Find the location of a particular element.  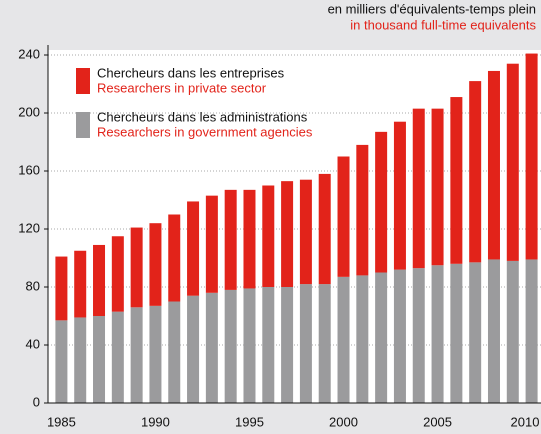

legend-label-en: Researchers in private sector is located at coordinates (182, 87).